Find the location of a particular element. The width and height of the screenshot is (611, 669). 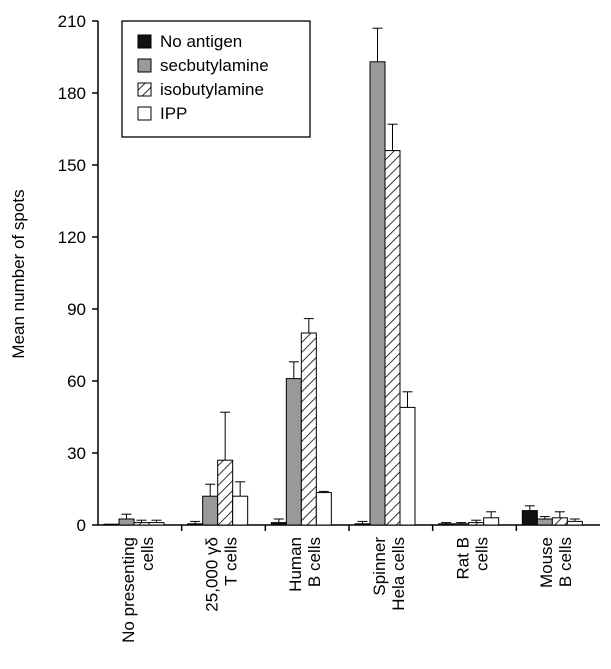

y-tick-label: 120 is located at coordinates (72, 237).